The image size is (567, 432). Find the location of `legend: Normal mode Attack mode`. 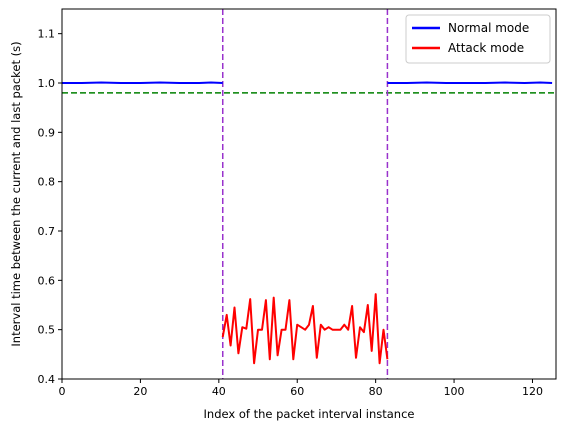

legend: Normal mode Attack mode is located at coordinates (478, 39).